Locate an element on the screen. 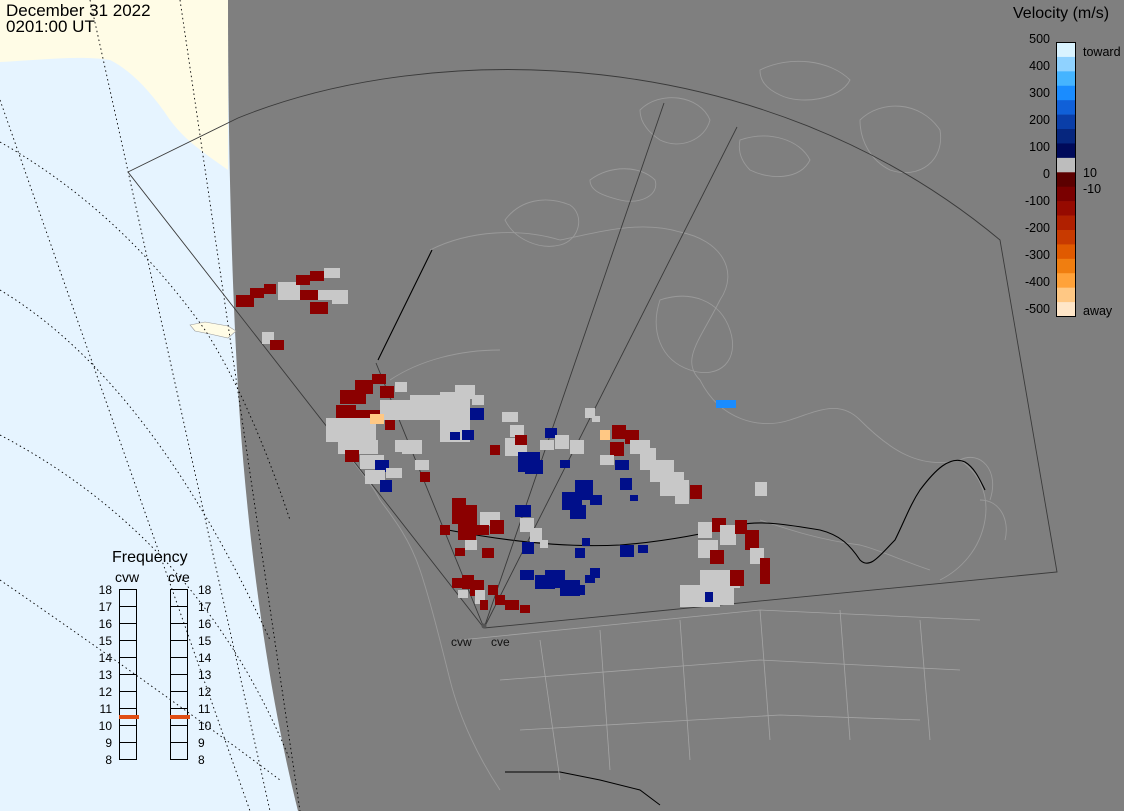  frequency-tick-cve: 16 is located at coordinates (205, 624).